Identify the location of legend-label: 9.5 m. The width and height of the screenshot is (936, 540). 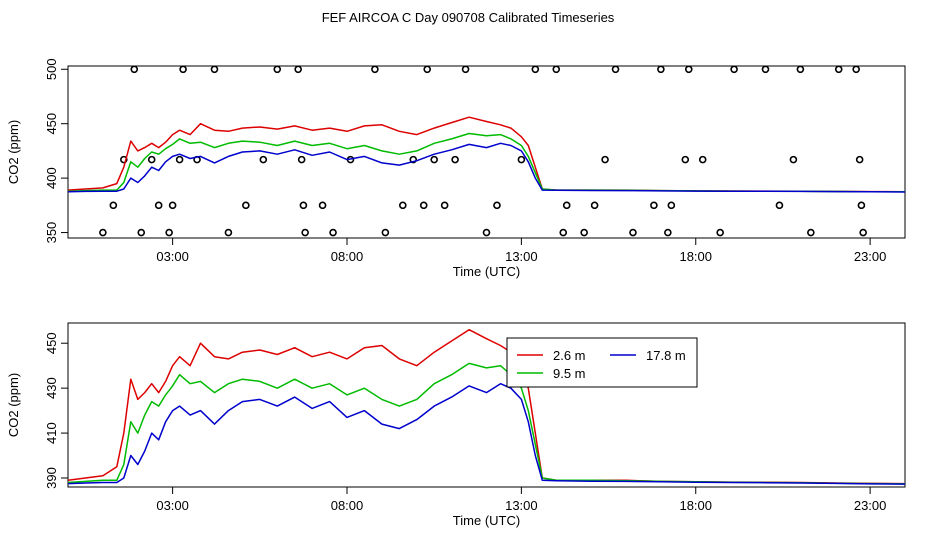
(569, 373).